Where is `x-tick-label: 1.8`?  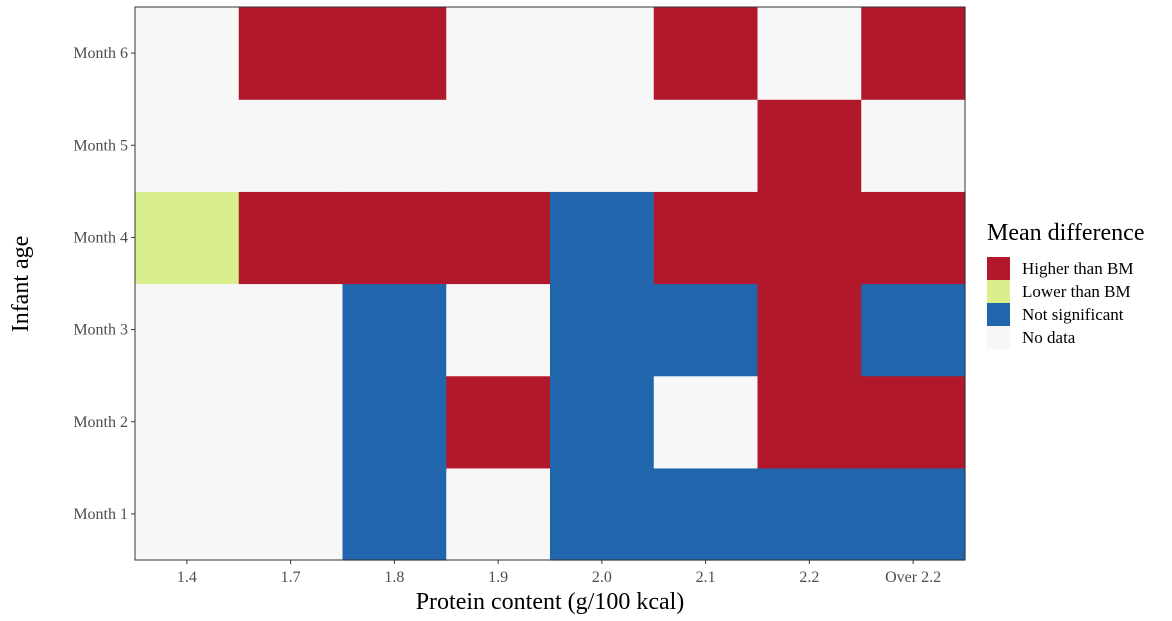
x-tick-label: 1.8 is located at coordinates (394, 577).